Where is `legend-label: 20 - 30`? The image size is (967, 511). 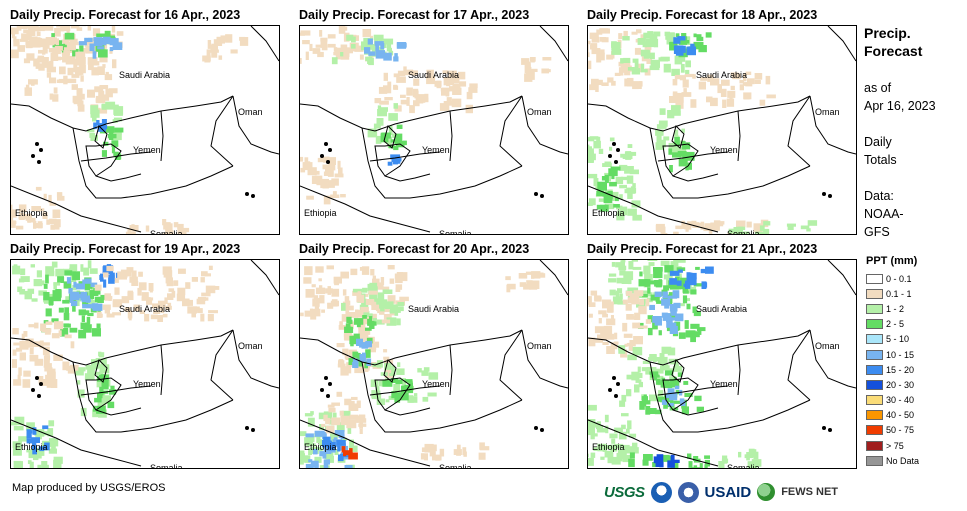 legend-label: 20 - 30 is located at coordinates (900, 384).